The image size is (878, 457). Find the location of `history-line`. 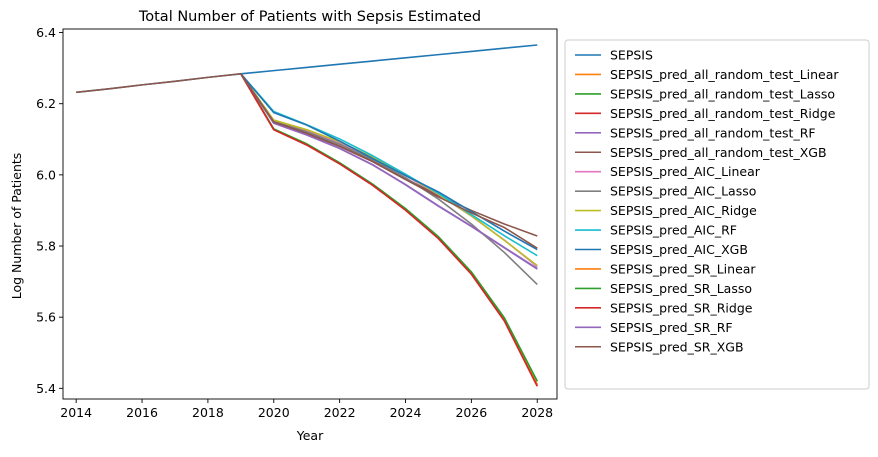

history-line is located at coordinates (158, 83).